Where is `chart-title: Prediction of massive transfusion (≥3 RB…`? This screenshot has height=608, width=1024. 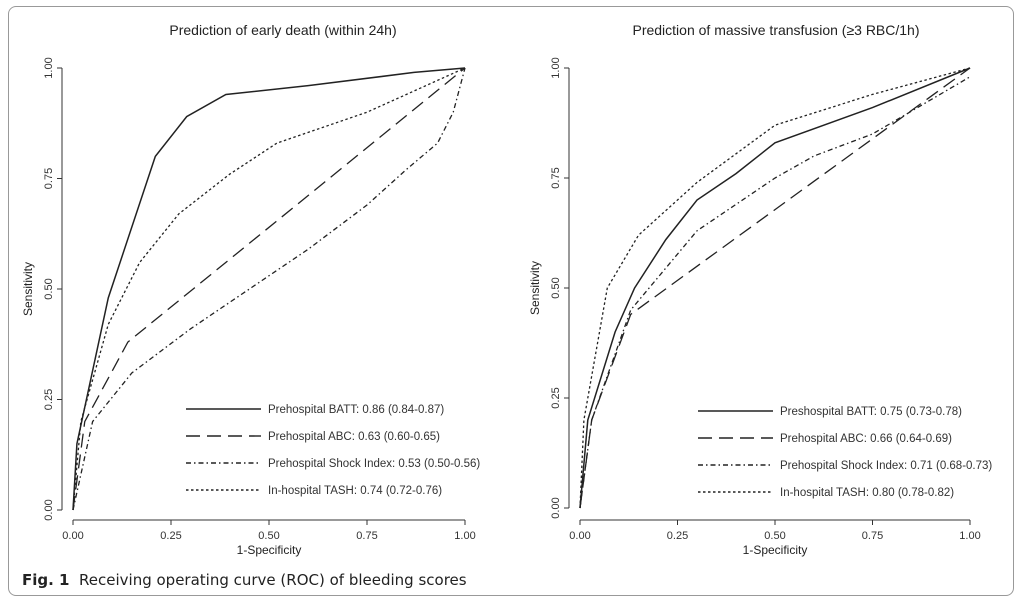
chart-title: Prediction of massive transfusion (≥3 RB… is located at coordinates (775, 30).